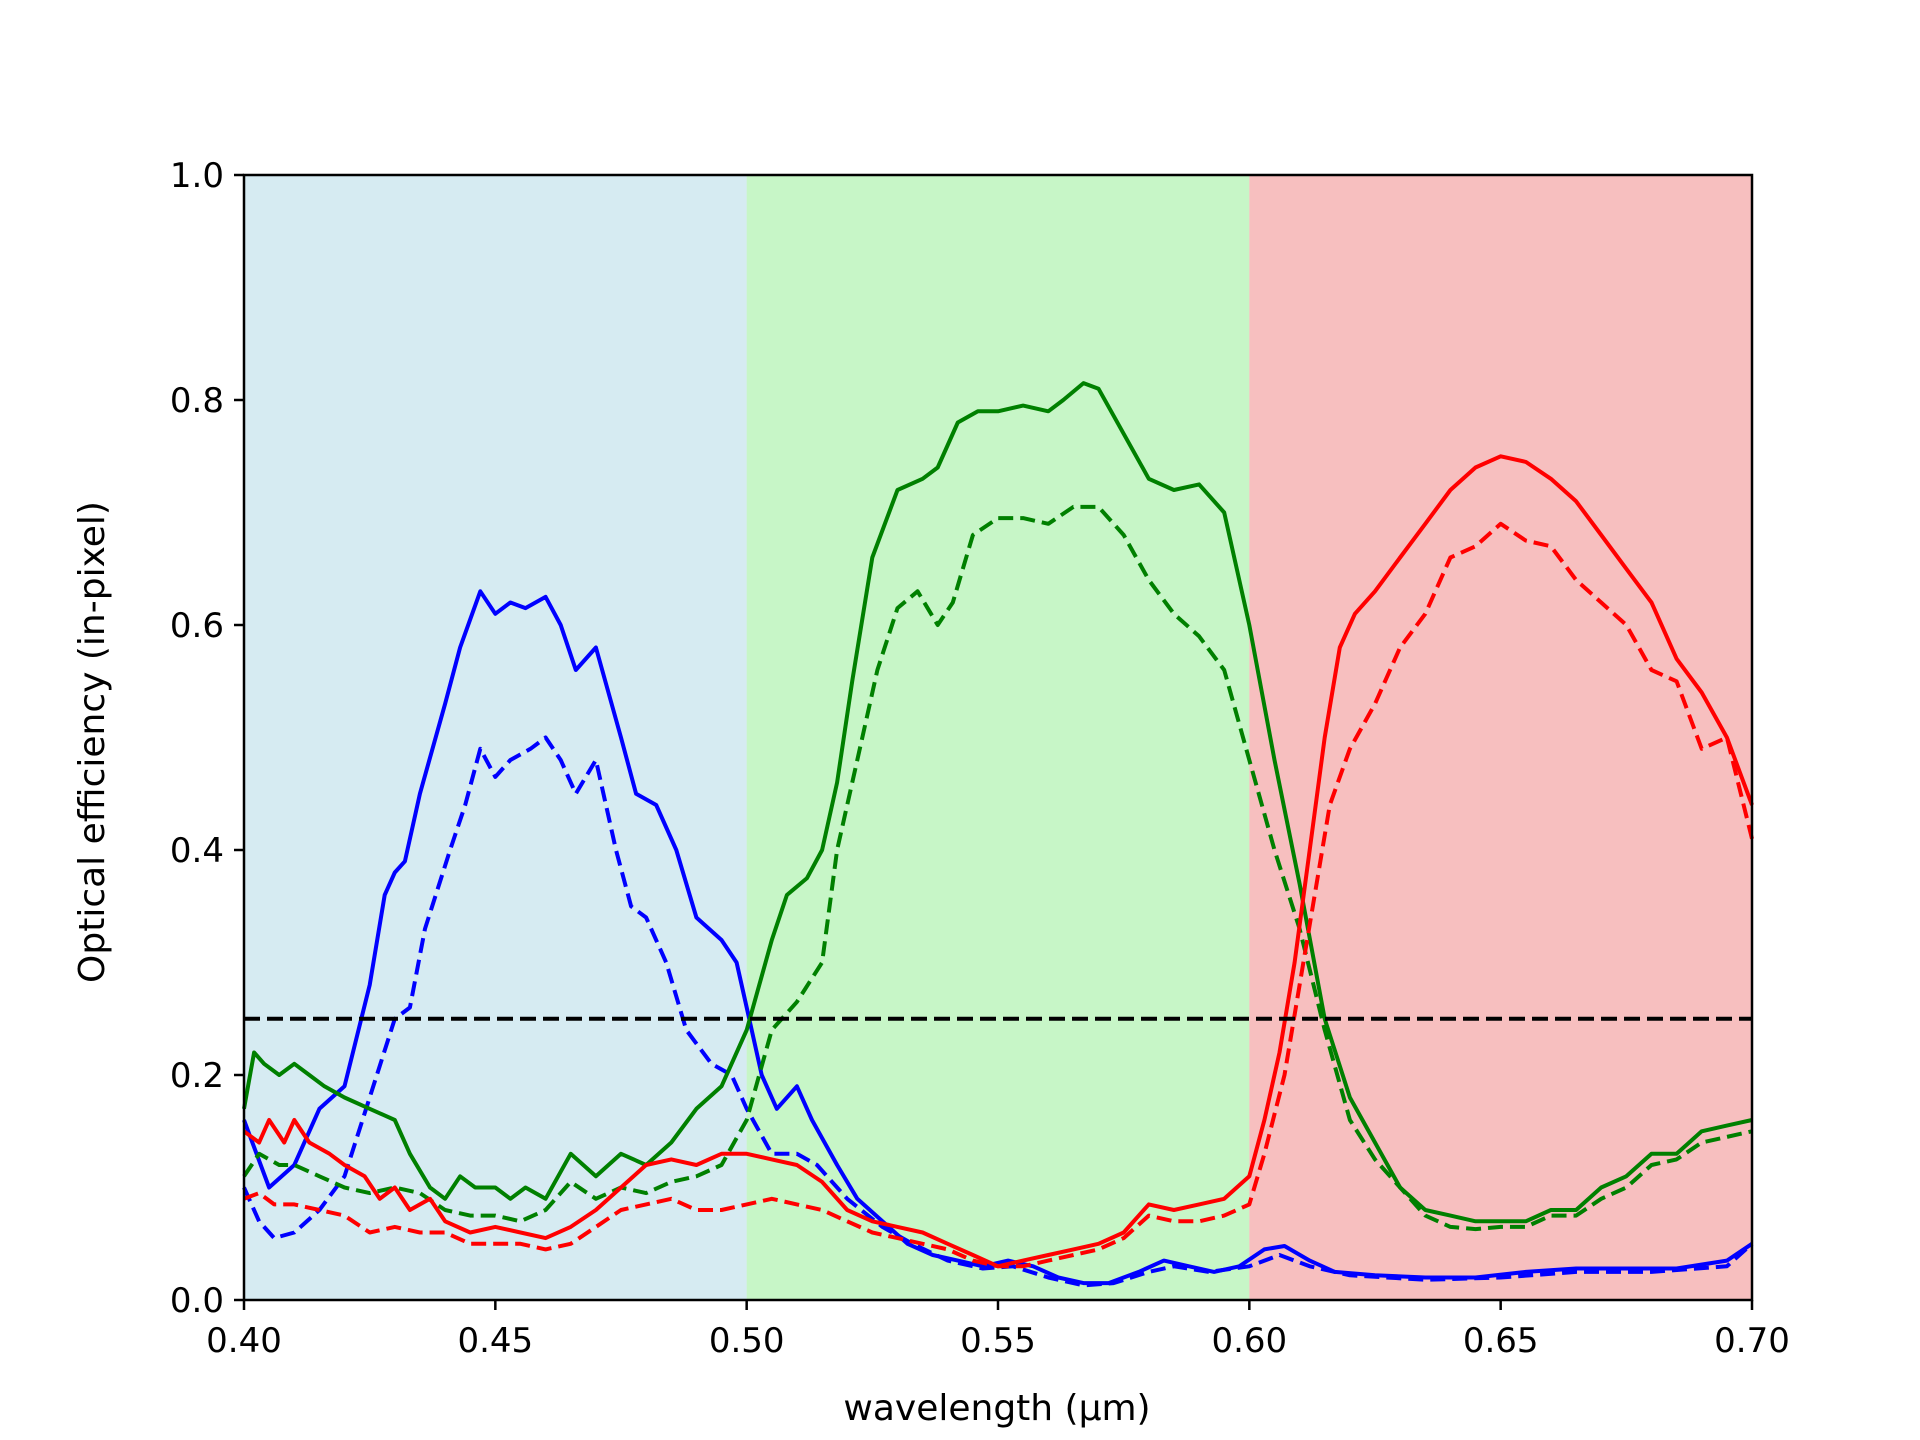 The width and height of the screenshot is (1920, 1440). What do you see at coordinates (197, 1076) in the screenshot?
I see `y-tick-label-1: 0.2` at bounding box center [197, 1076].